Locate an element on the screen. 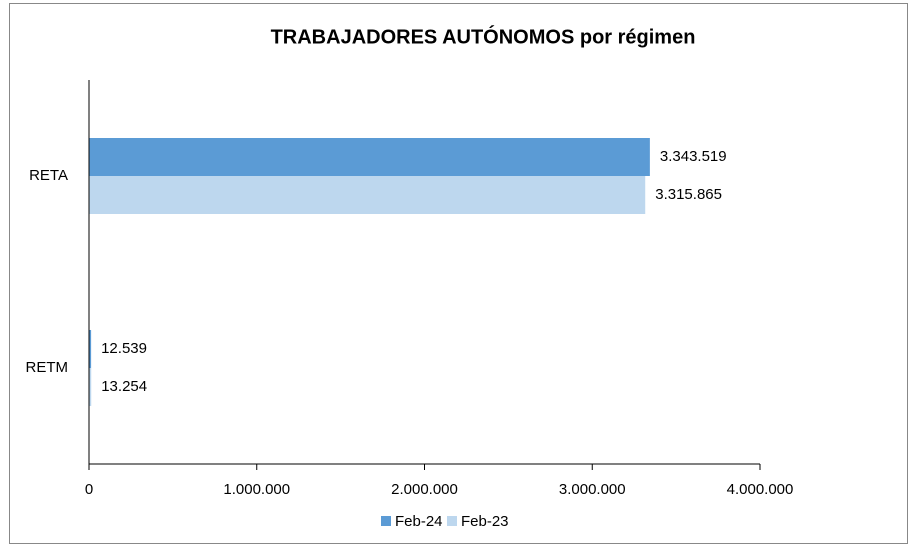 This screenshot has height=546, width=916. data-label: 12.539 is located at coordinates (124, 348).